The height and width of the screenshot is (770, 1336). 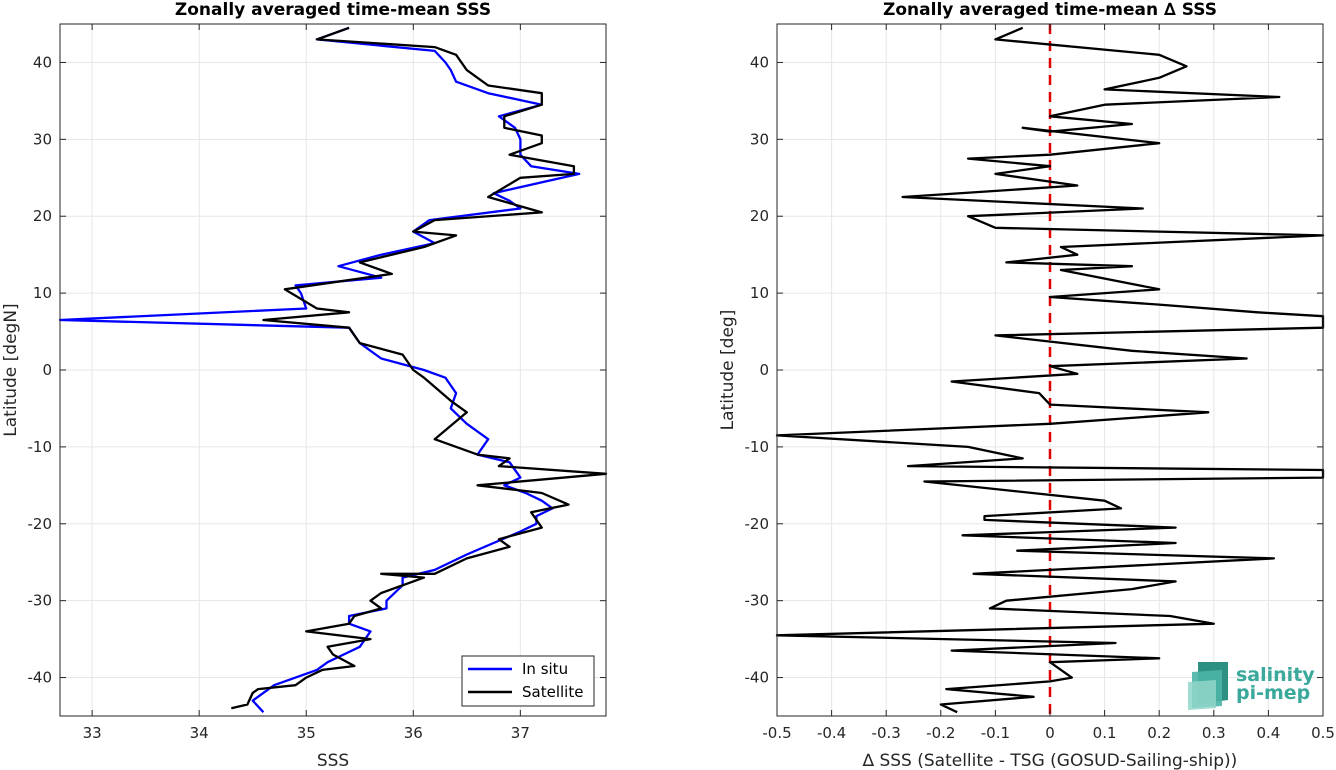 What do you see at coordinates (306, 733) in the screenshot?
I see `x-tick-label: 35` at bounding box center [306, 733].